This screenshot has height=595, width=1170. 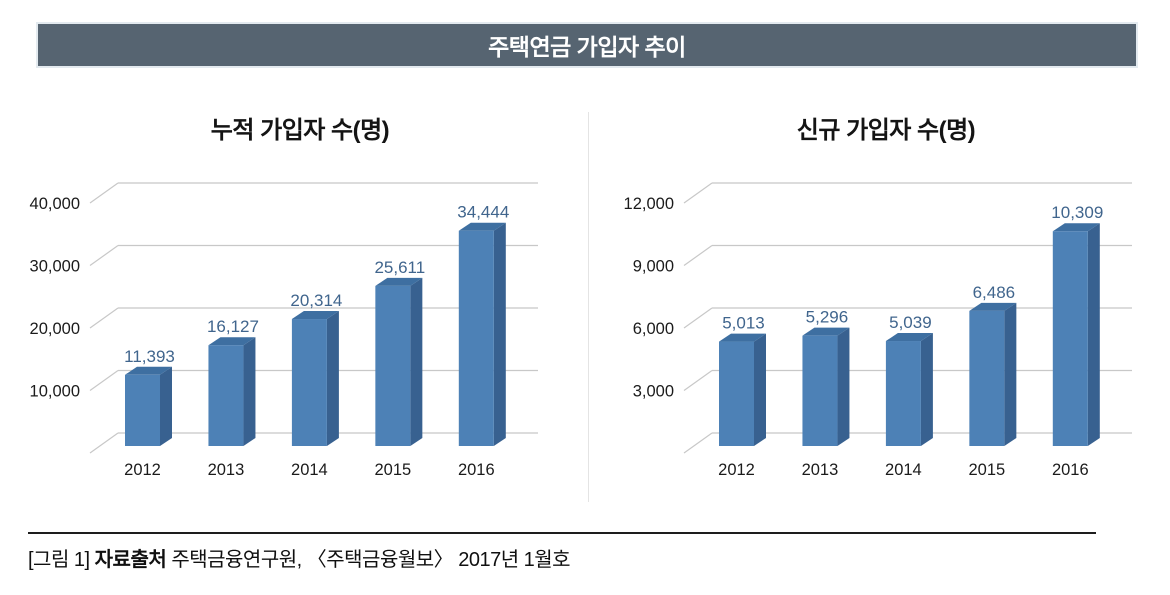 I want to click on chart-divider, so click(x=588, y=307).